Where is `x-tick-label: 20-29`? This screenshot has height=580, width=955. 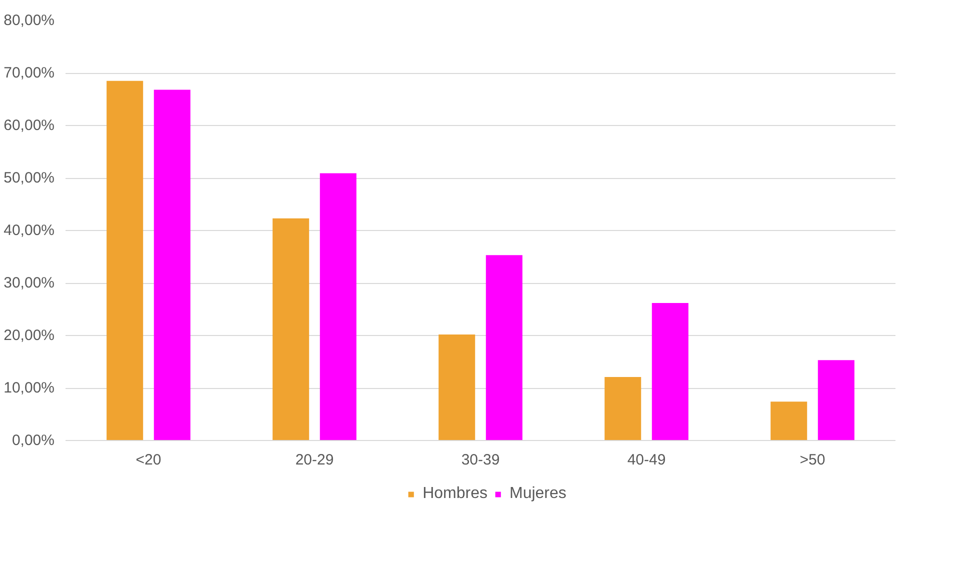
x-tick-label: 20-29 is located at coordinates (314, 460).